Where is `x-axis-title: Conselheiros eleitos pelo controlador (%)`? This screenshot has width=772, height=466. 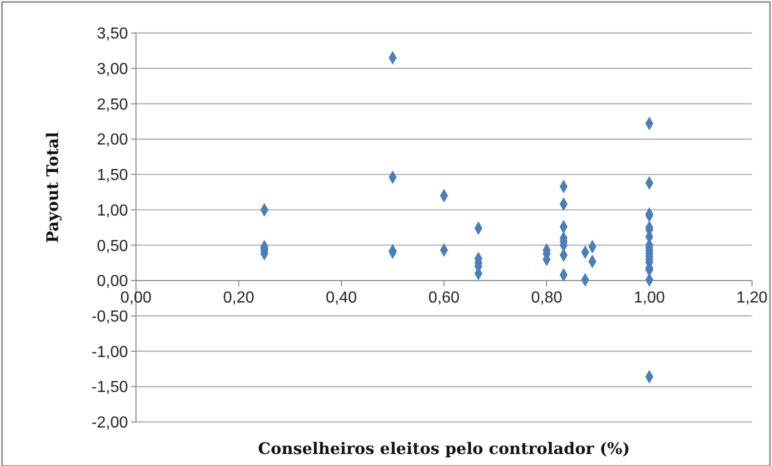
x-axis-title: Conselheiros eleitos pelo controlador (%) is located at coordinates (444, 448).